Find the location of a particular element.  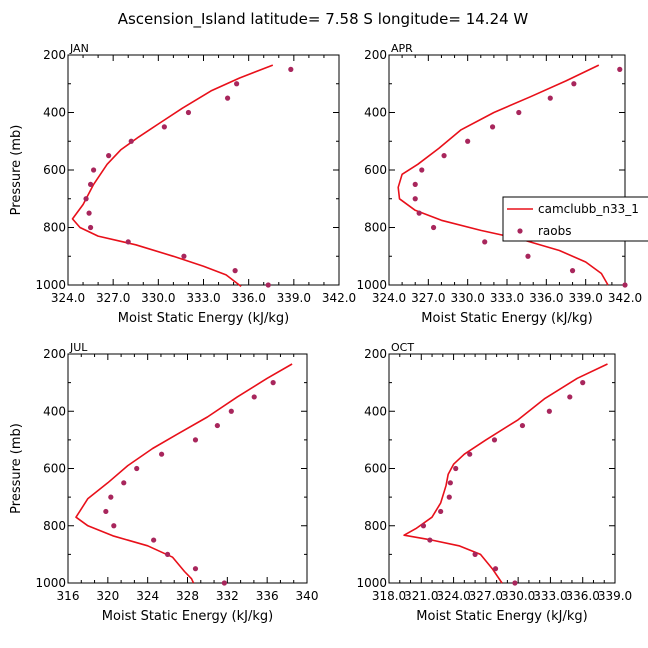

x-tick-label: 324 is located at coordinates (147, 596).